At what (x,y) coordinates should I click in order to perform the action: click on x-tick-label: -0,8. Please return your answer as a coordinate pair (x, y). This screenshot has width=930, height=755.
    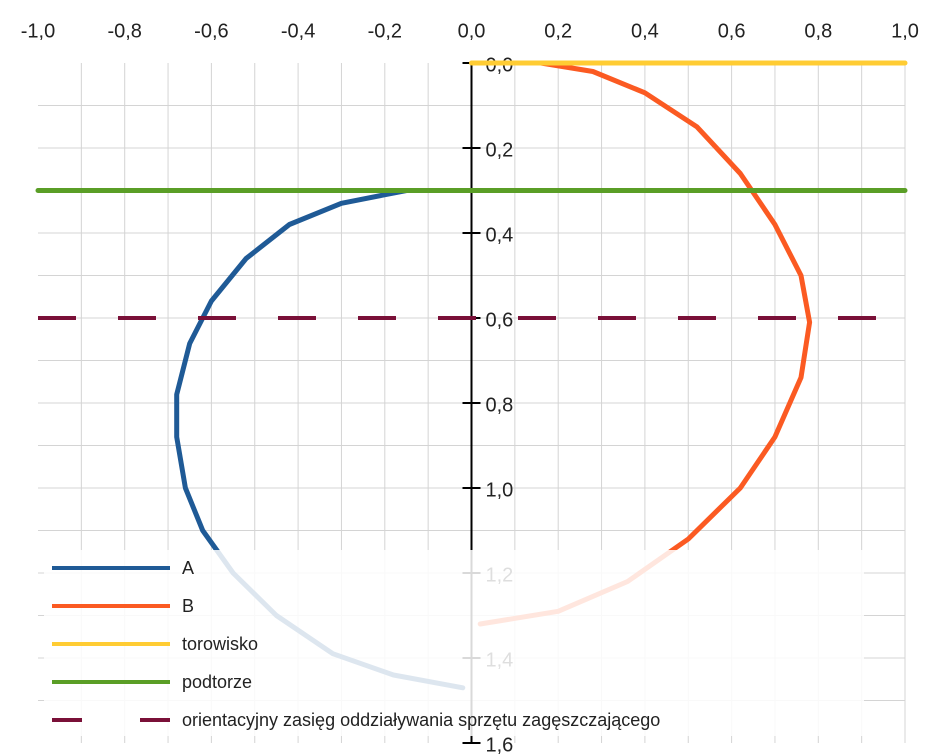
    Looking at the image, I should click on (124, 31).